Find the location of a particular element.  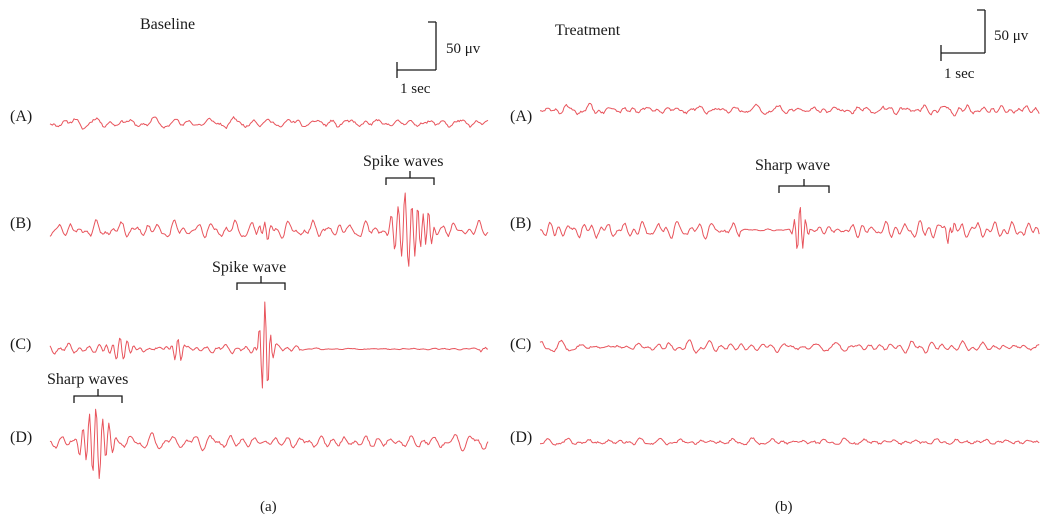

panel-a-caption: (a) is located at coordinates (268, 507).